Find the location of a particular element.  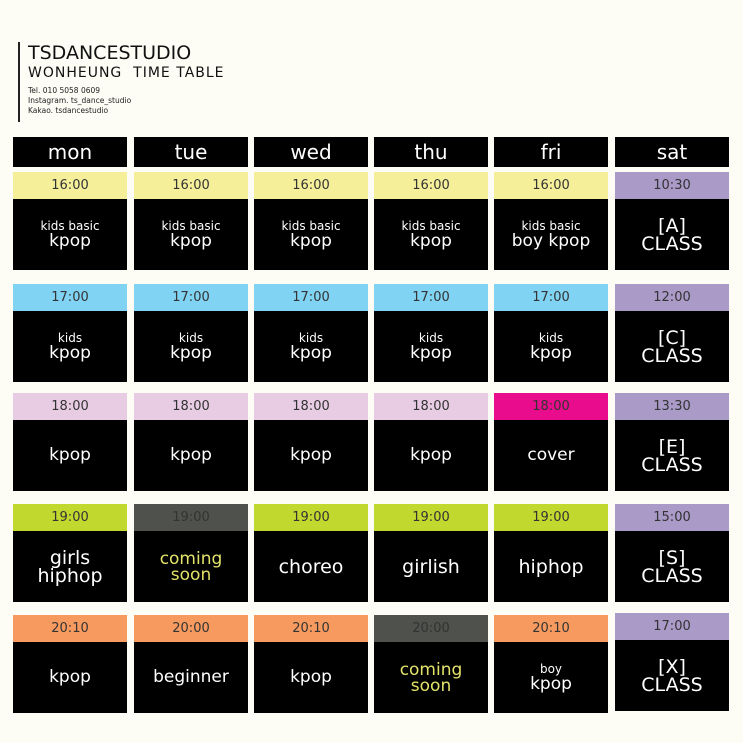

class-name-line: girls is located at coordinates (70, 557).